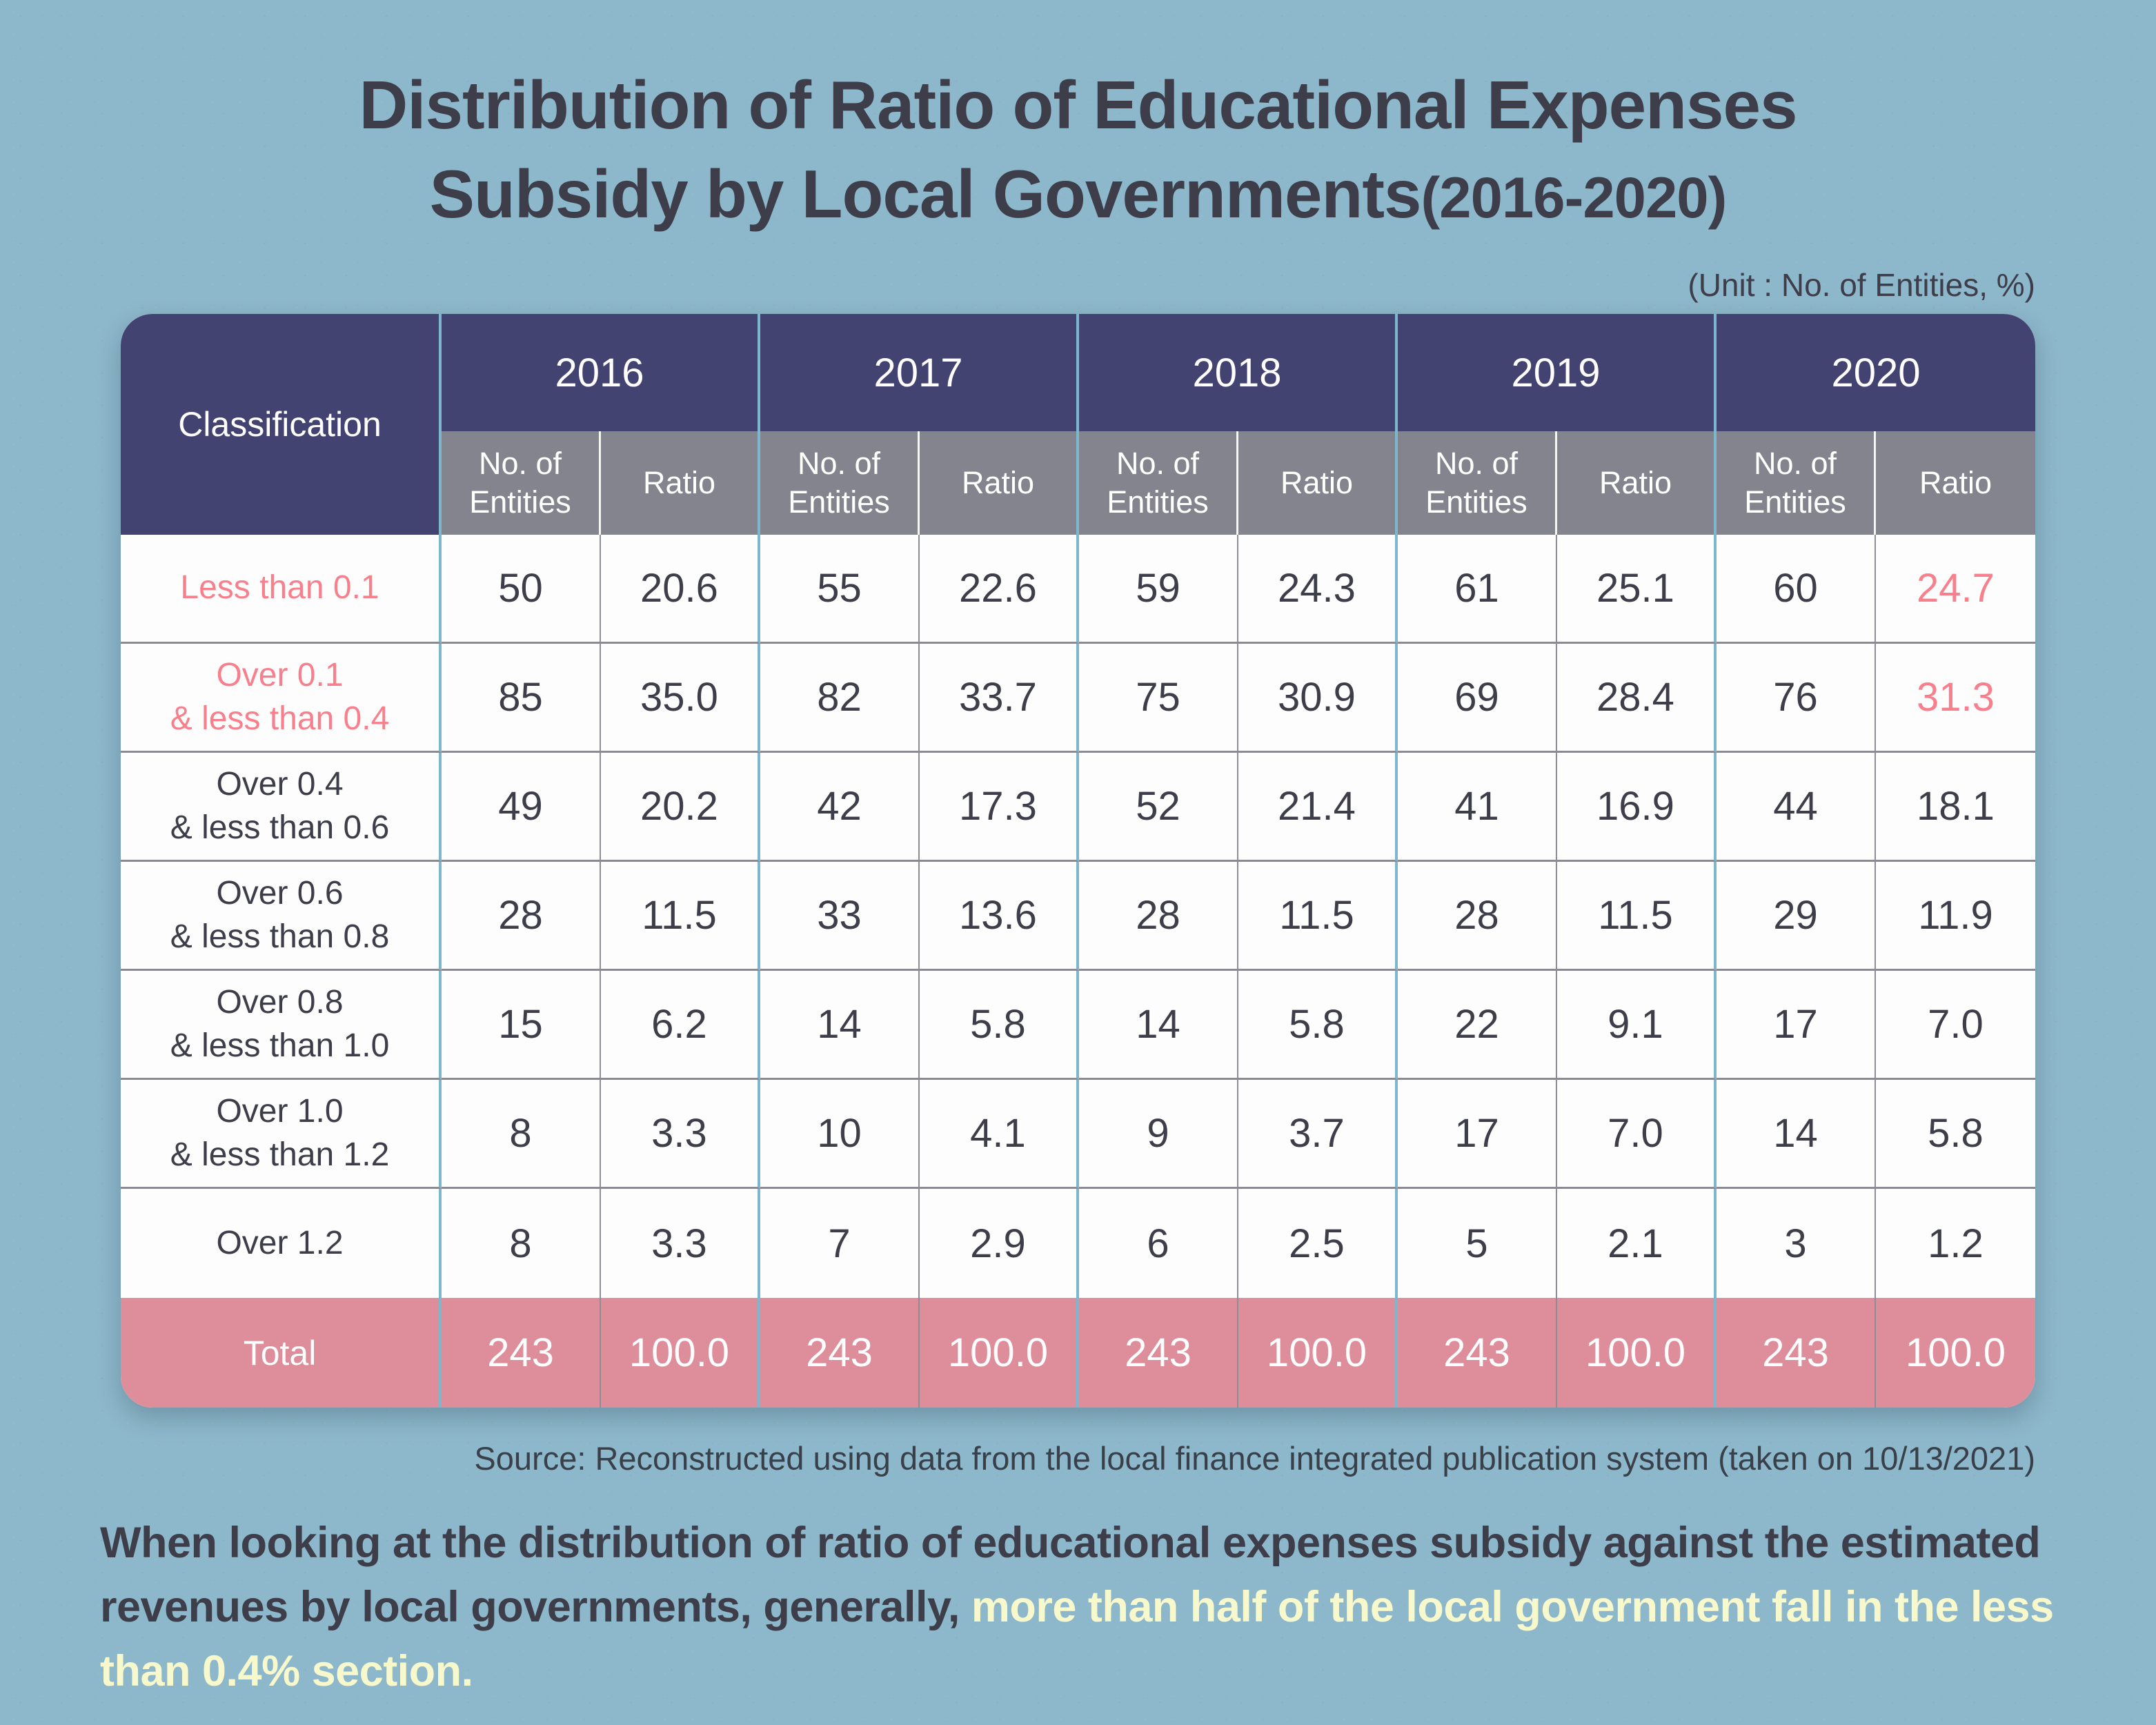 Image resolution: width=2156 pixels, height=1725 pixels. I want to click on subheader-2020-entities: No. of Entities, so click(1797, 483).